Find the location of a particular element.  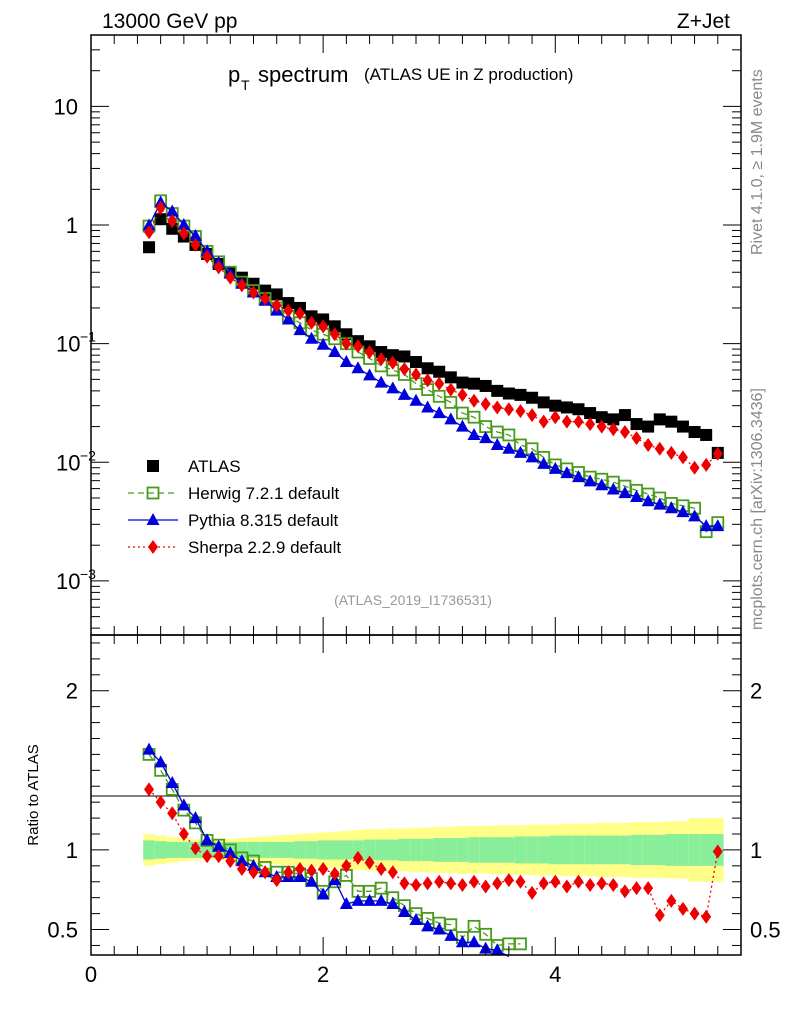

main-title: p T spectrum (ATLAS UE in Z production) is located at coordinates (400, 77).